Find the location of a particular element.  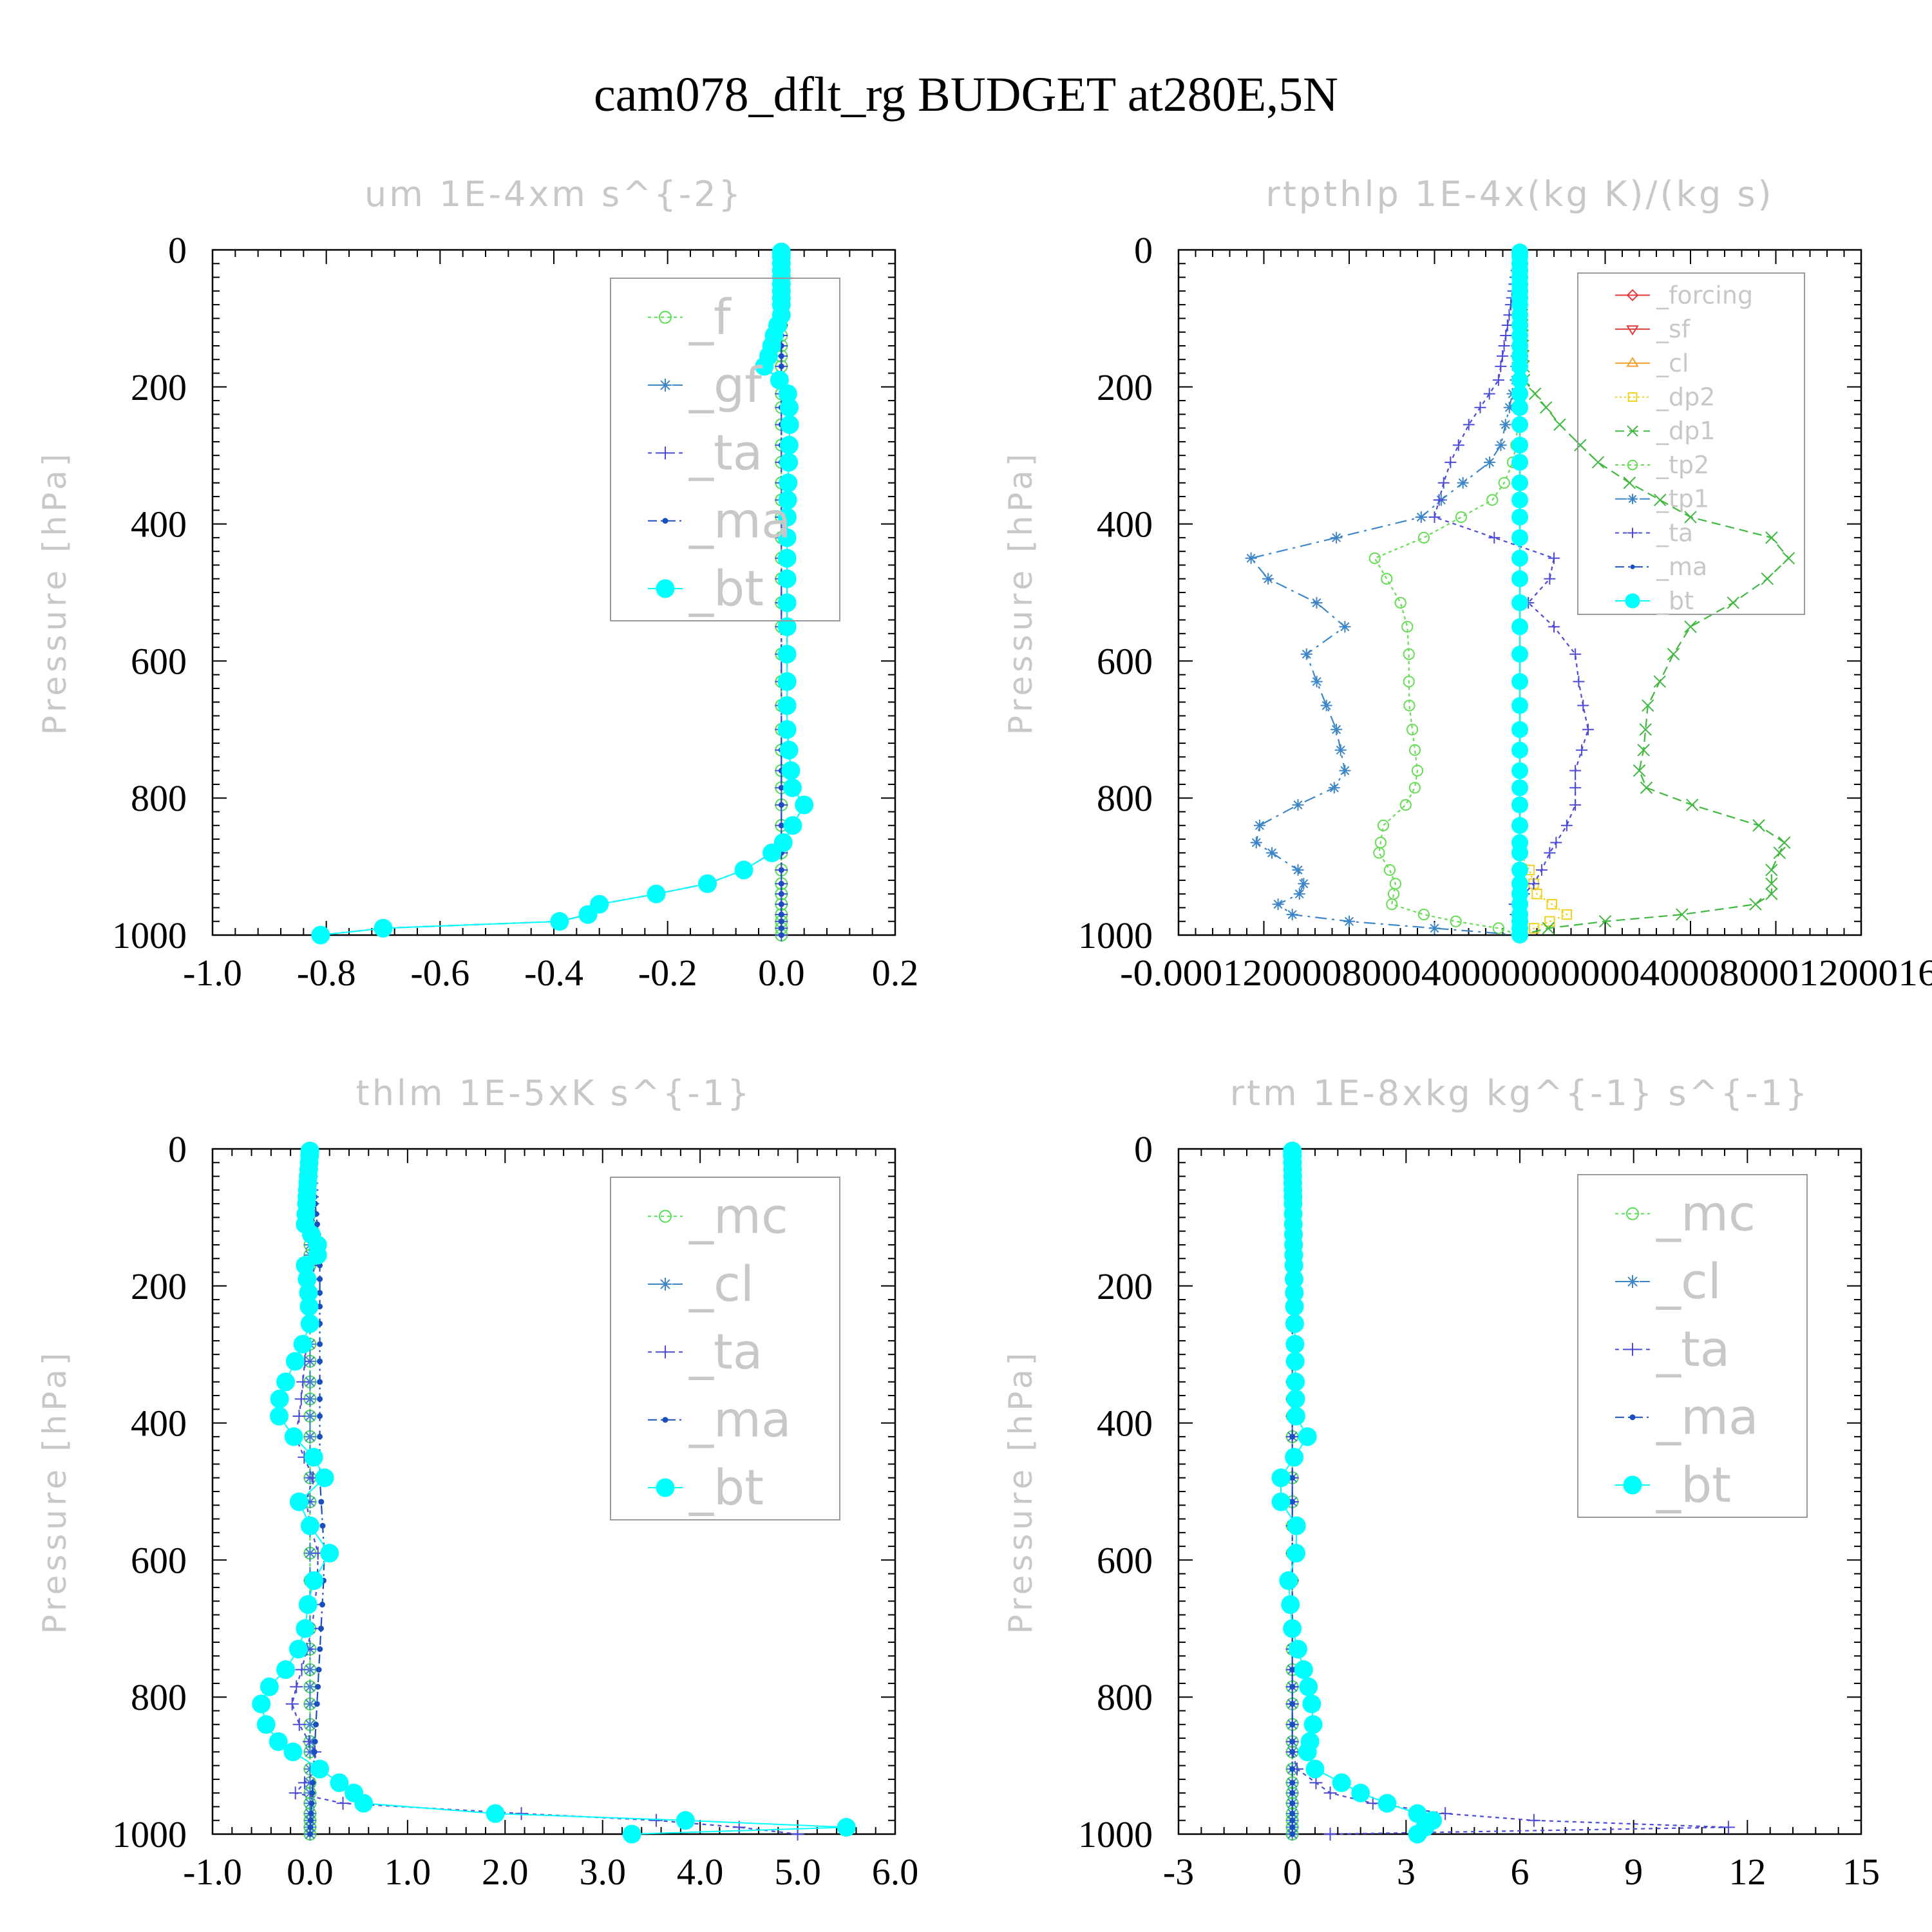

legend-item: _ma is located at coordinates (719, 521).